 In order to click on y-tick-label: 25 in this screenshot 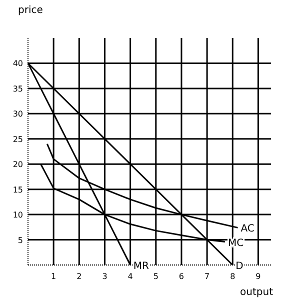, I will do `click(17, 139)`.